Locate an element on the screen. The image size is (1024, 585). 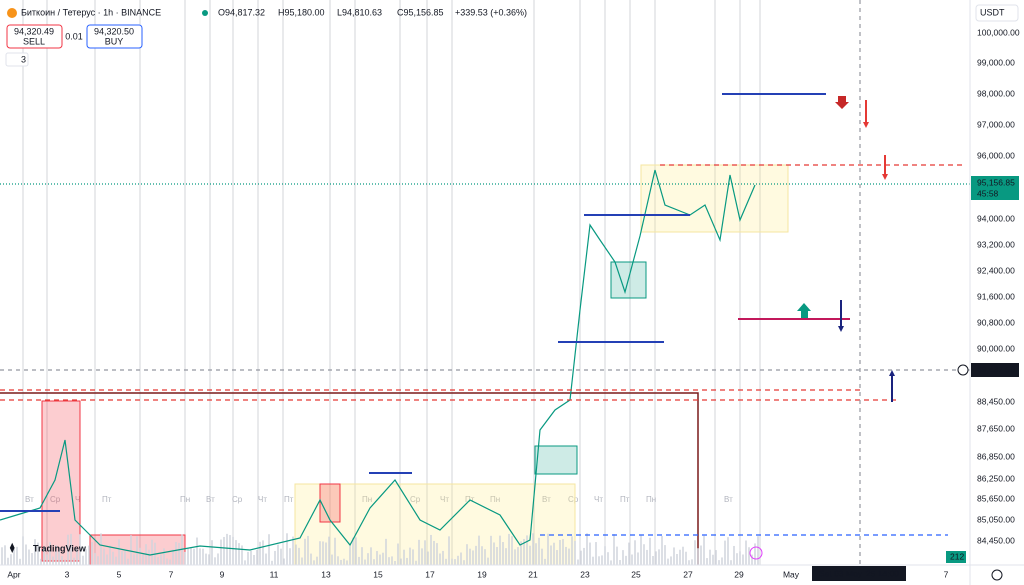
sell-signal is located at coordinates (842, 102).